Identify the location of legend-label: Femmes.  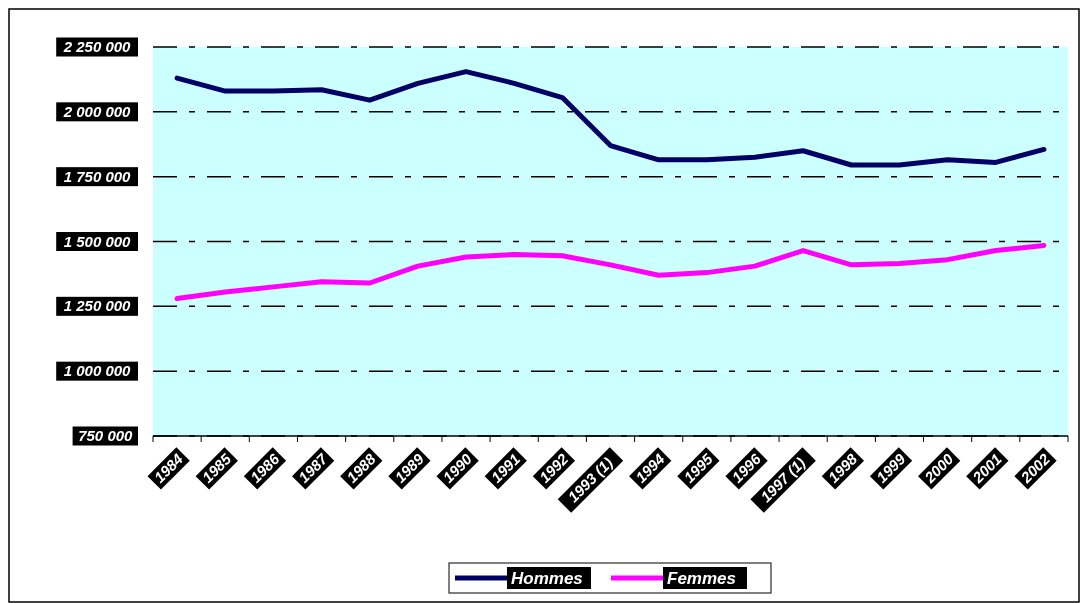
(701, 578).